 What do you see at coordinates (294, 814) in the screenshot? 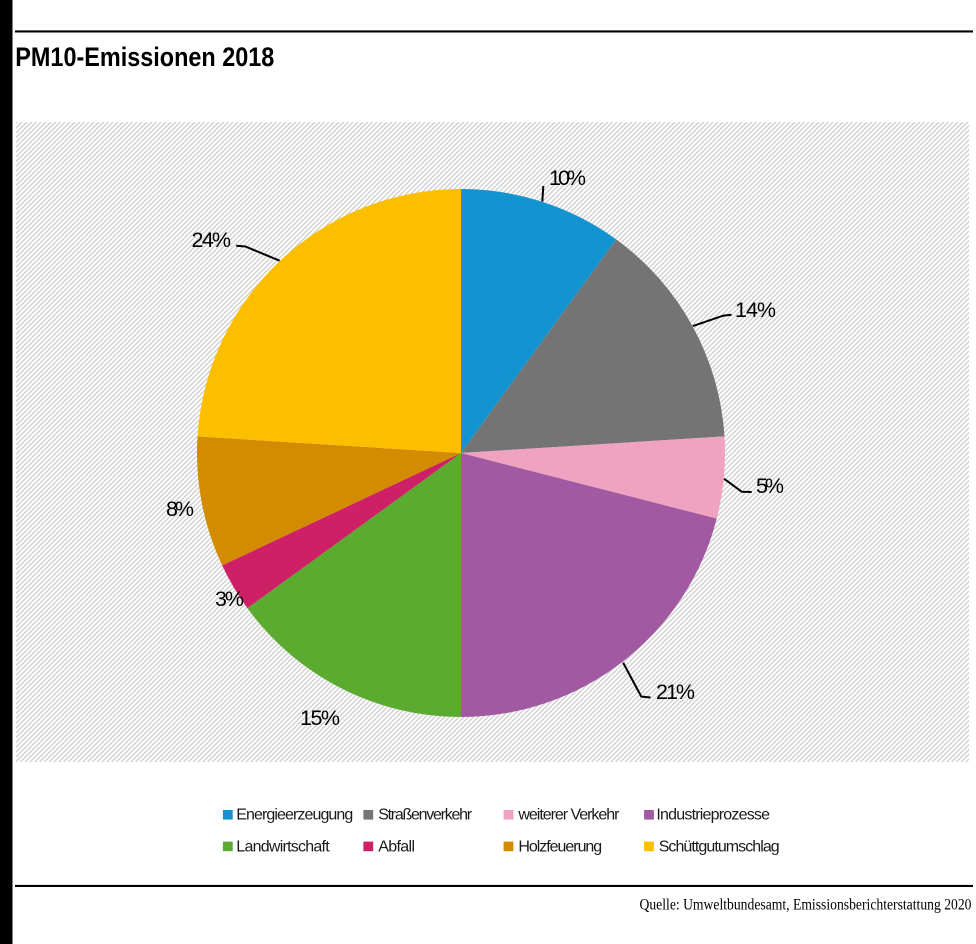
I see `svg-text: Energieerzeugung` at bounding box center [294, 814].